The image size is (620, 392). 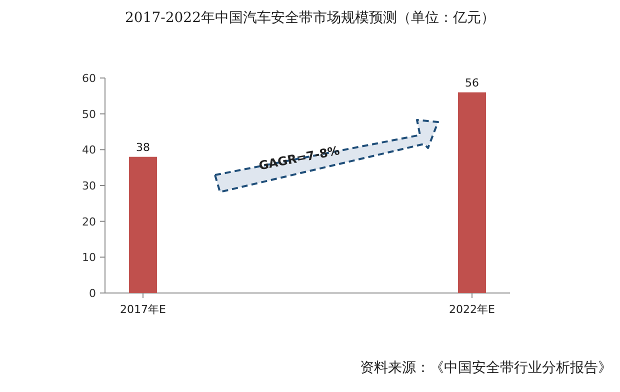 What do you see at coordinates (89, 186) in the screenshot?
I see `y-tick-label: 30` at bounding box center [89, 186].